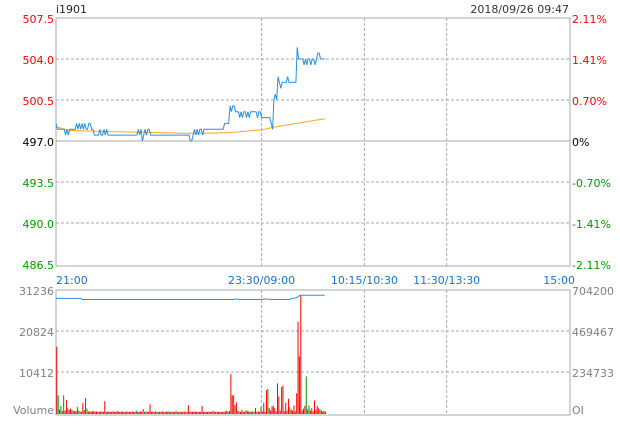  Describe the element at coordinates (33, 410) in the screenshot. I see `volume-tick-label: Volume` at that location.